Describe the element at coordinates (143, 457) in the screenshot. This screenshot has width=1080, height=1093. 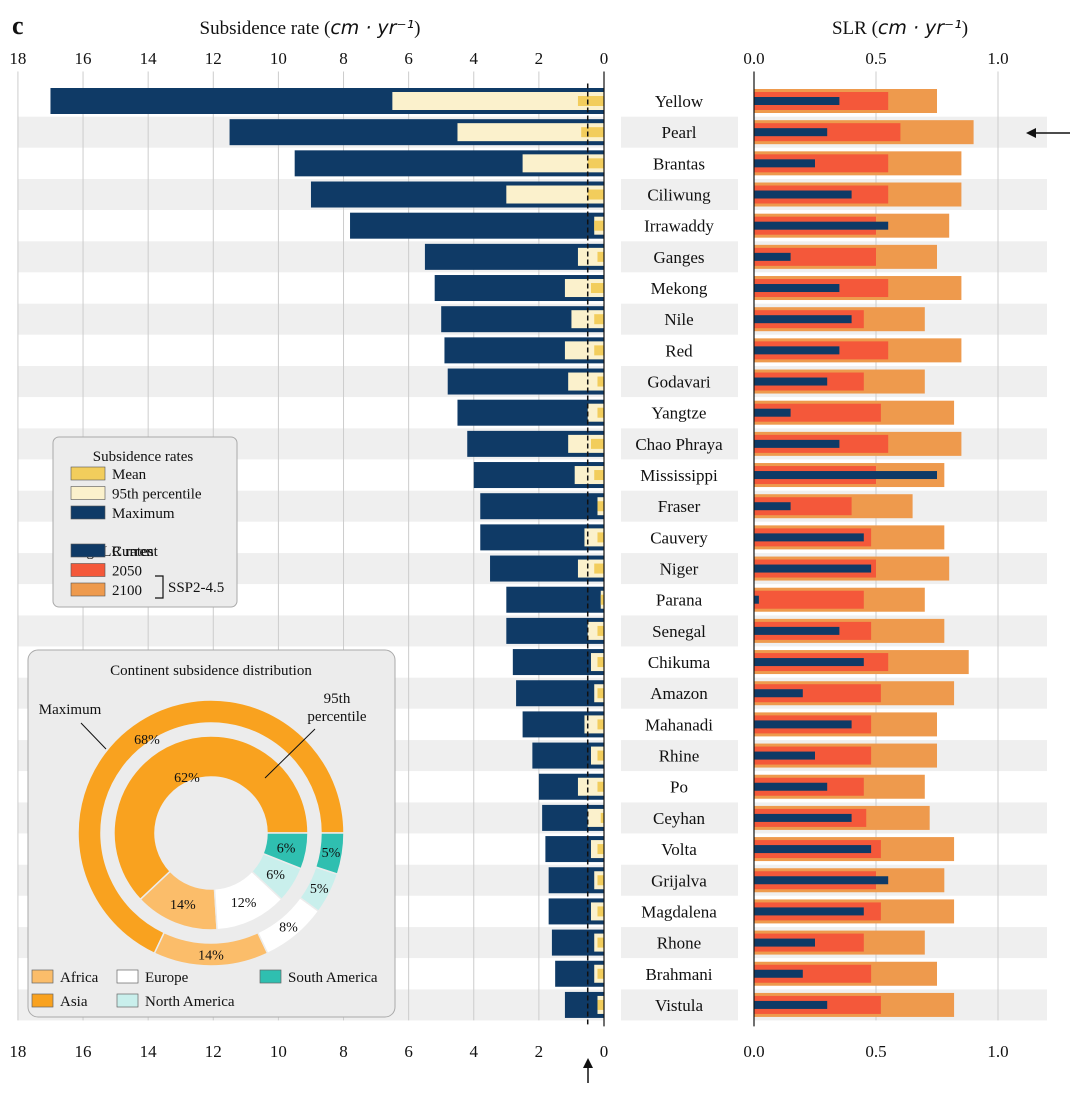
I see `legend-title-subsidence: Subsidence rates` at that location.